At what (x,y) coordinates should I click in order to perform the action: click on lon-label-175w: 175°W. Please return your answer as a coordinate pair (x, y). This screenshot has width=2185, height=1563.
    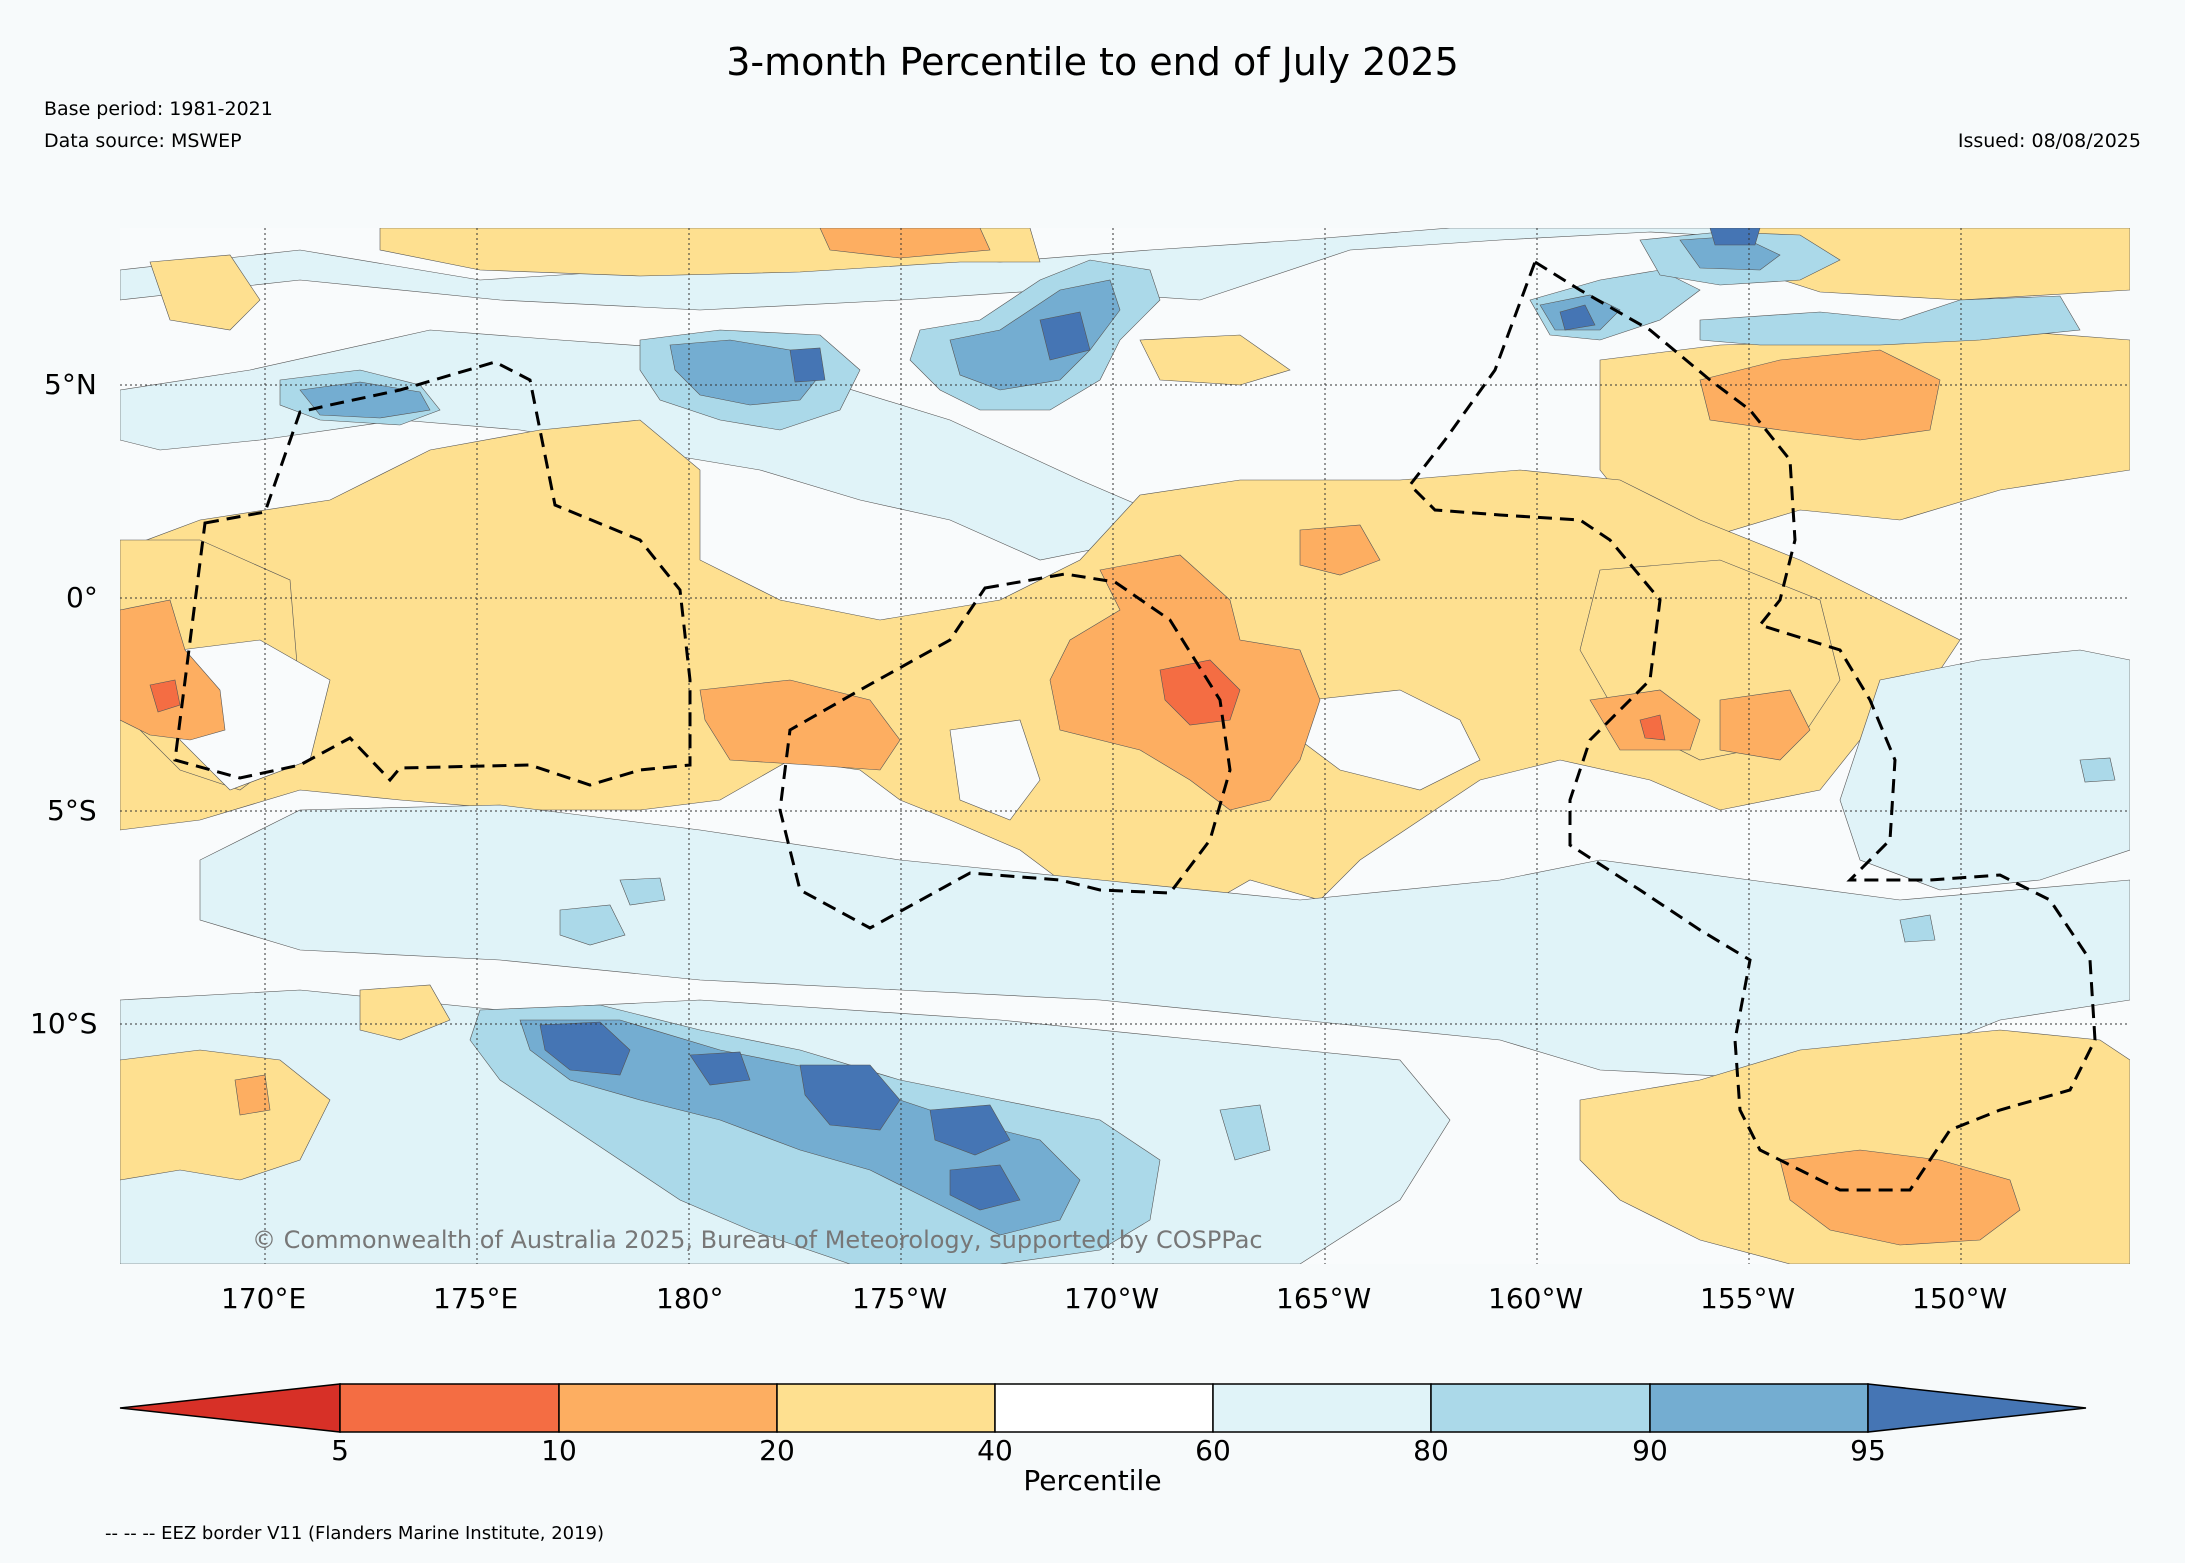
    Looking at the image, I should click on (900, 1298).